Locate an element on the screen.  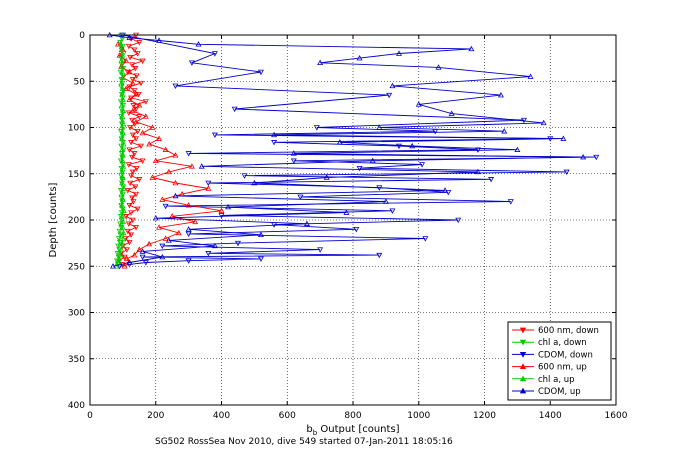
y-tick-label: 50 is located at coordinates (80, 82).